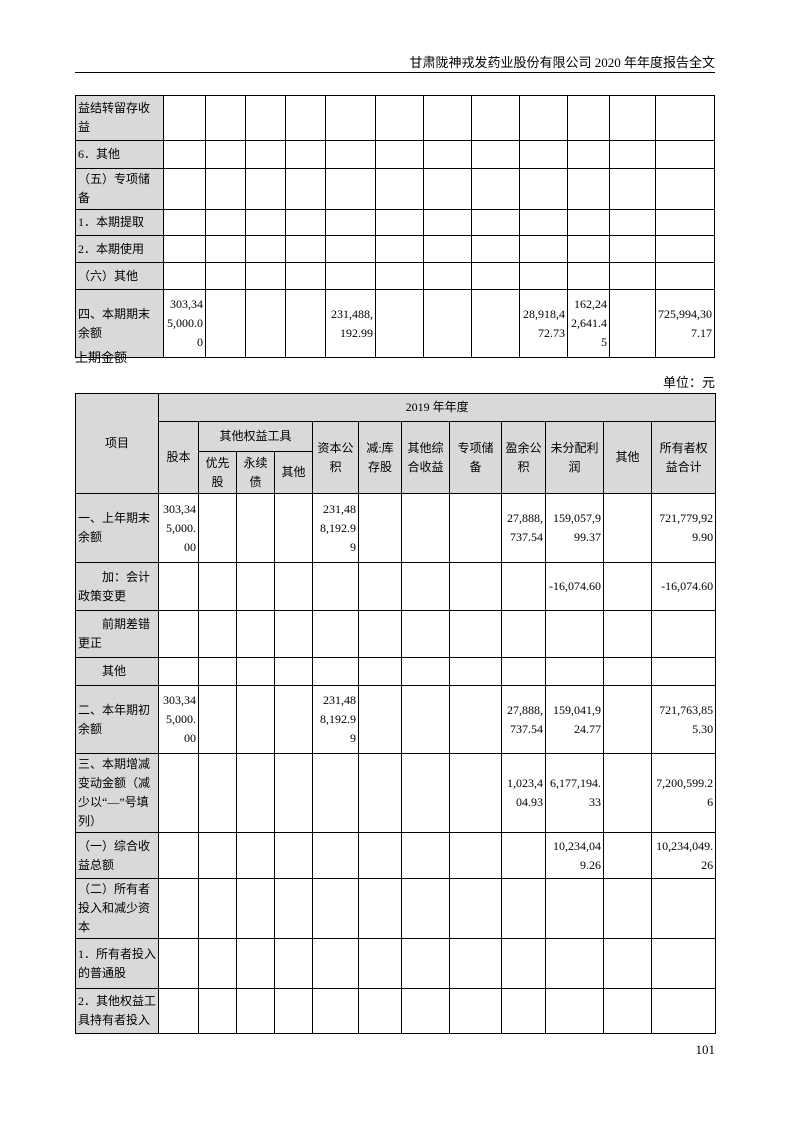 Image resolution: width=793 pixels, height=1122 pixels. What do you see at coordinates (117, 528) in the screenshot?
I see `row-label: 一、上年期末余额` at bounding box center [117, 528].